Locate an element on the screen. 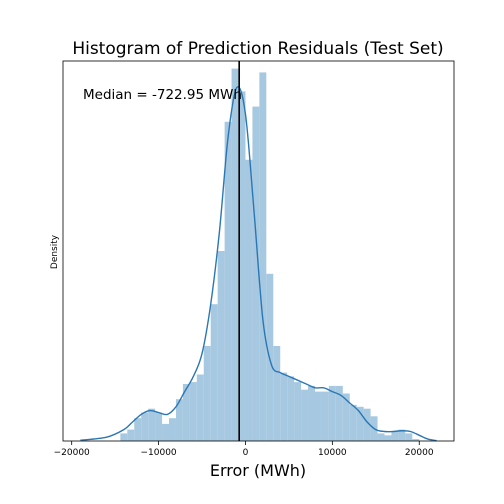  y-axis-label: Density is located at coordinates (55, 251).